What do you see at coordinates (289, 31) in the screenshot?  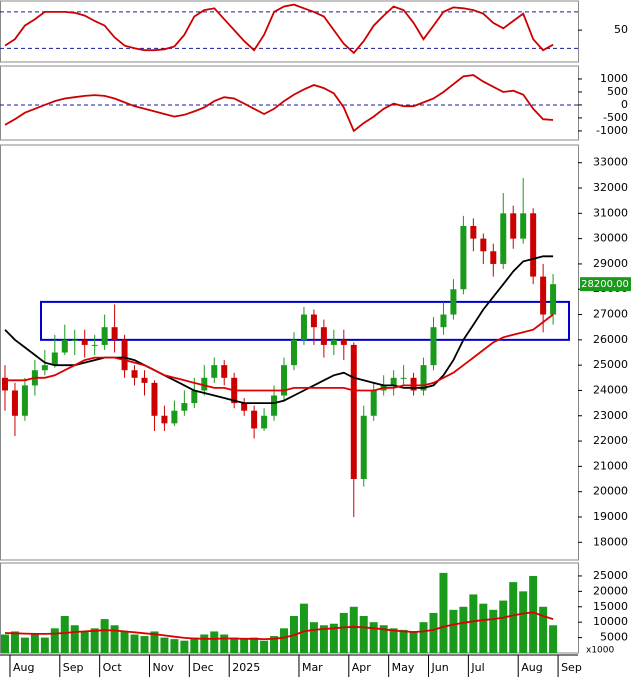 I see `panel-frame` at bounding box center [289, 31].